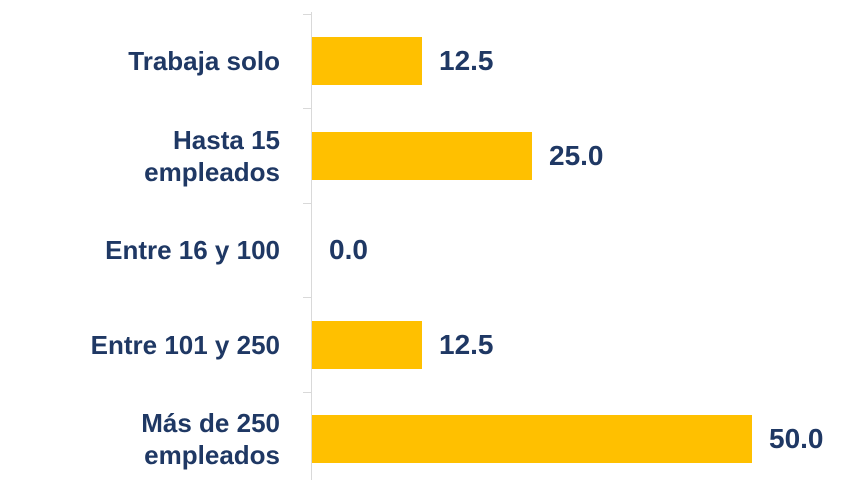  What do you see at coordinates (210, 439) in the screenshot?
I see `y-tick-label: Más de 250 empleados` at bounding box center [210, 439].